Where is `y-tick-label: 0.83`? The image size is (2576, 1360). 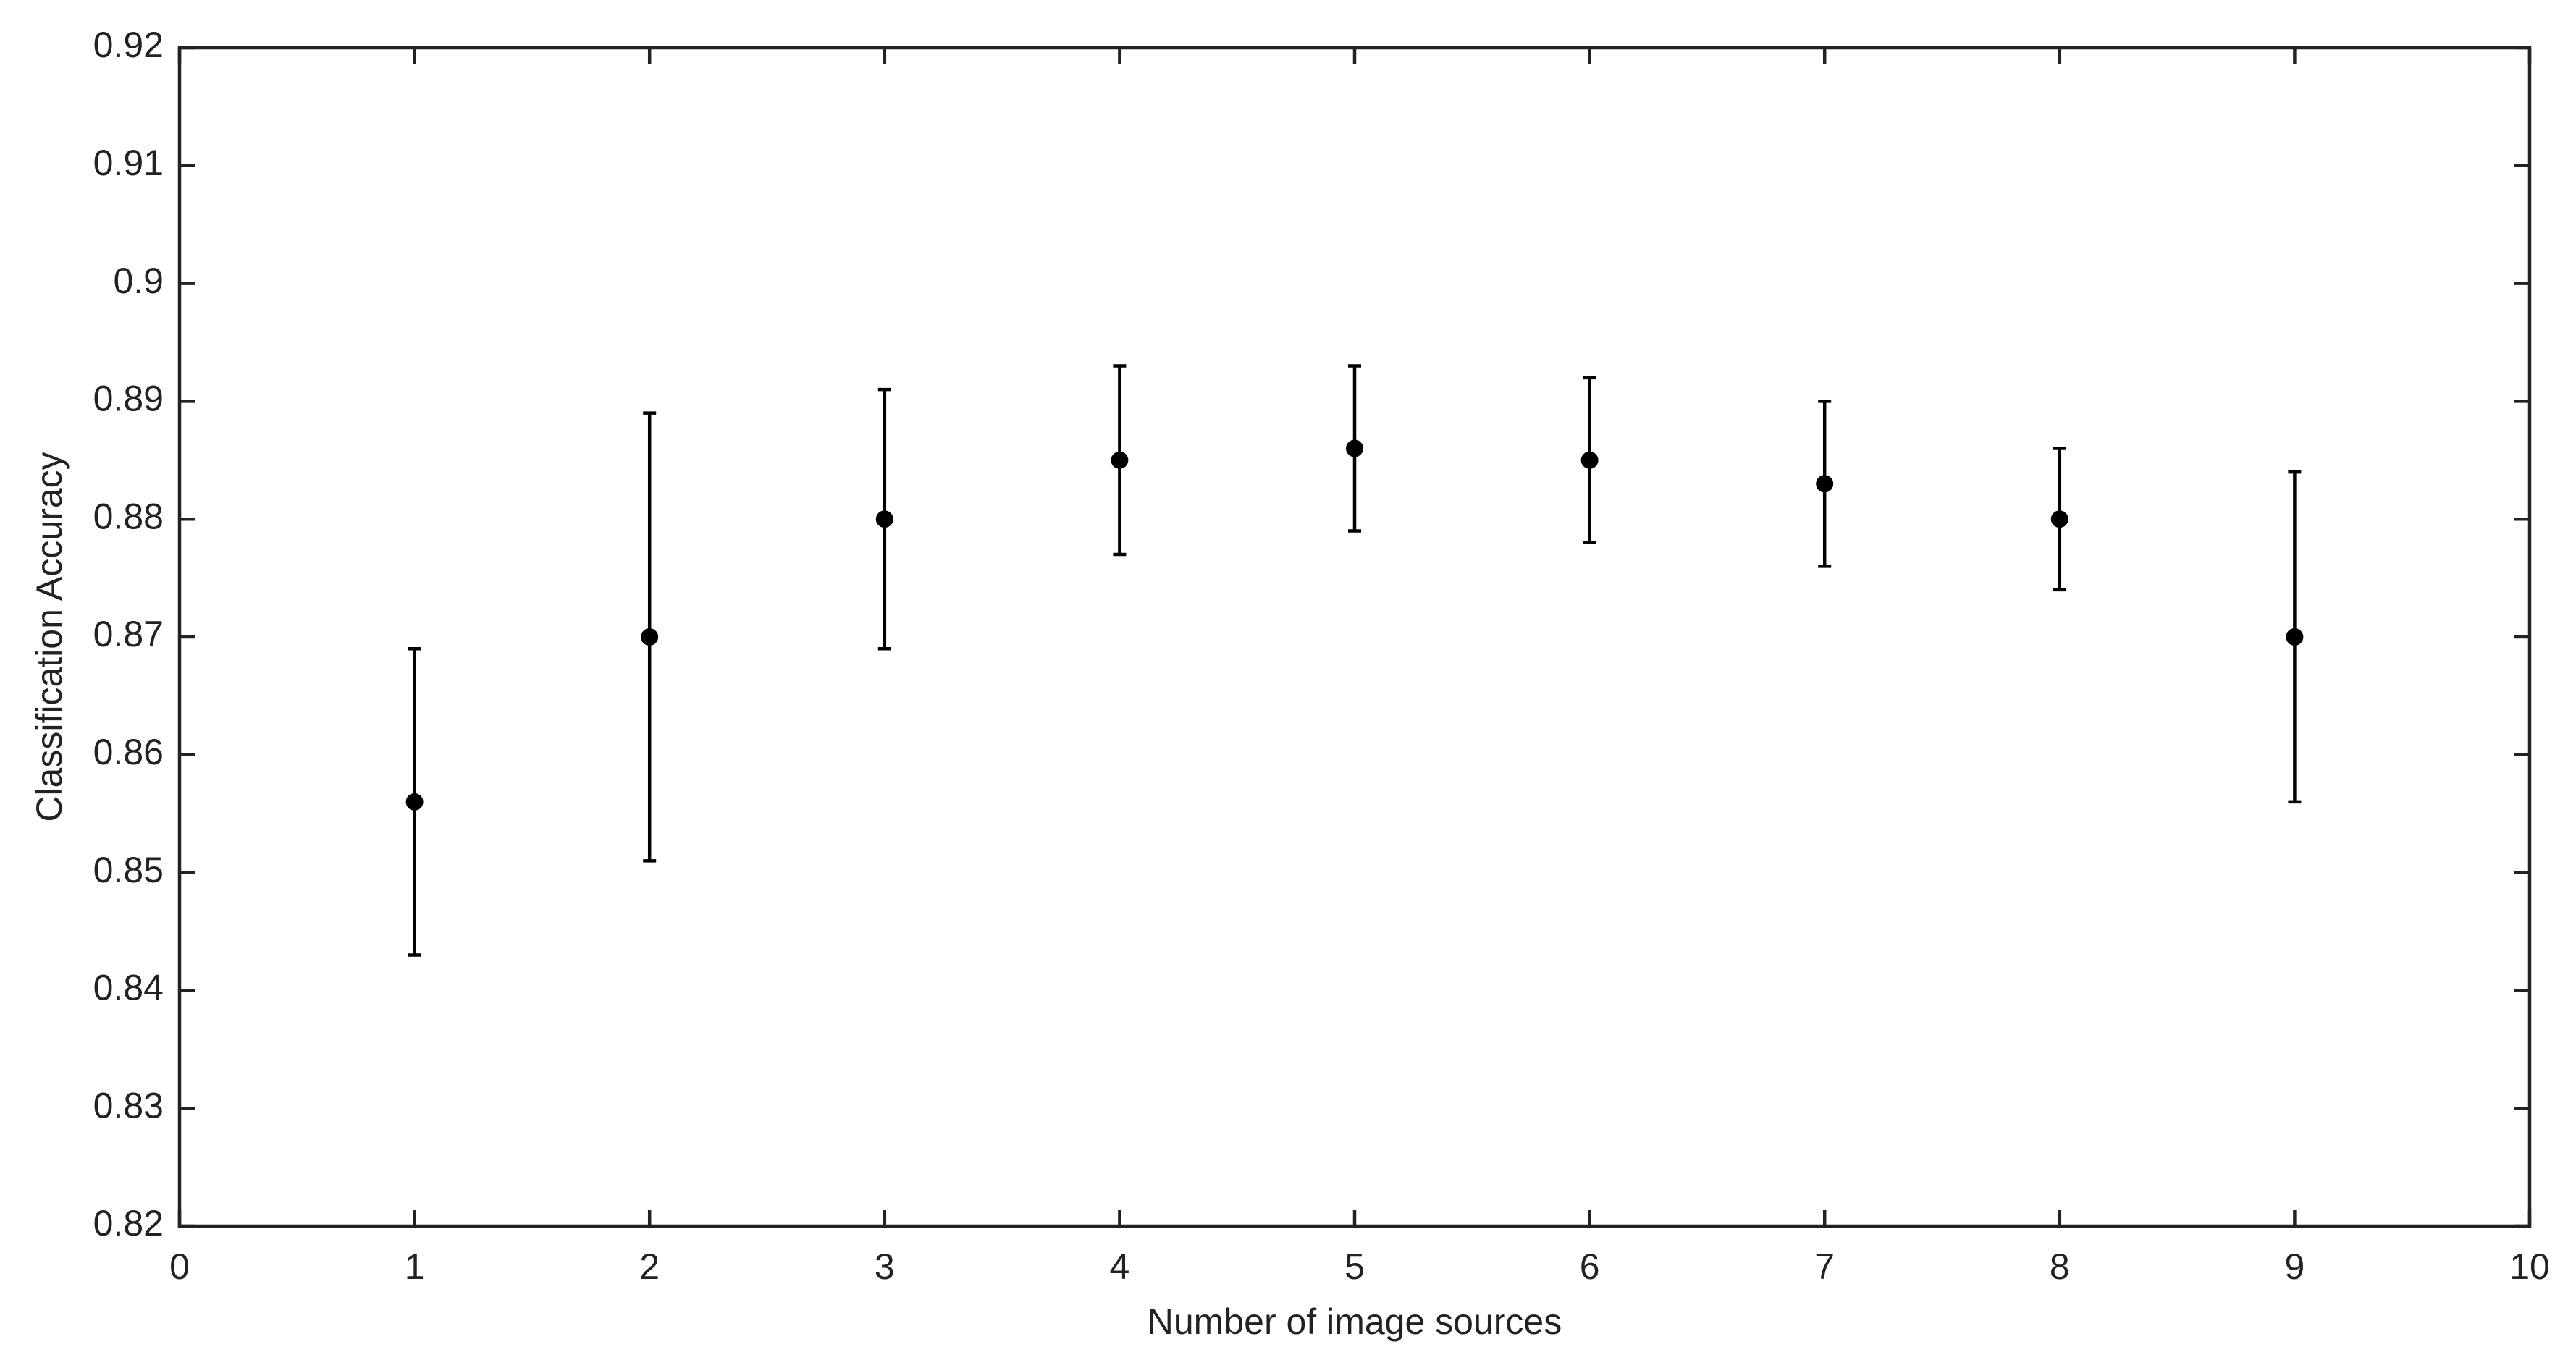 y-tick-label: 0.83 is located at coordinates (128, 1105).